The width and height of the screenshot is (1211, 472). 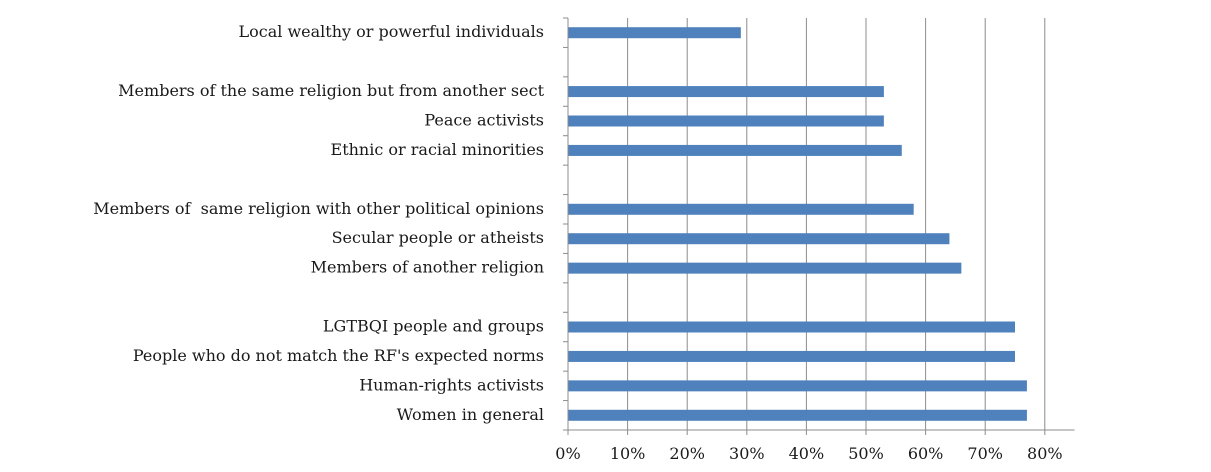 What do you see at coordinates (687, 453) in the screenshot?
I see `x-tick-label: 20%` at bounding box center [687, 453].